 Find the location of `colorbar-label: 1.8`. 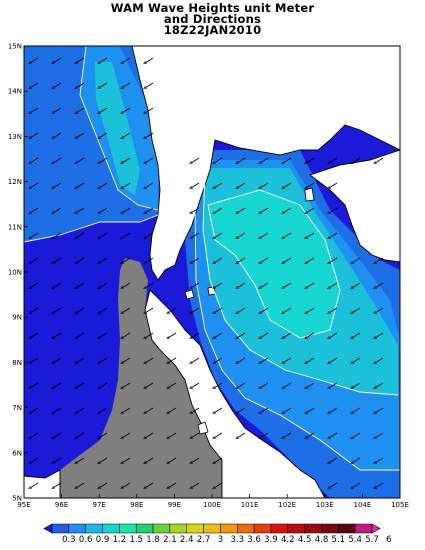

colorbar-label: 1.8 is located at coordinates (153, 540).